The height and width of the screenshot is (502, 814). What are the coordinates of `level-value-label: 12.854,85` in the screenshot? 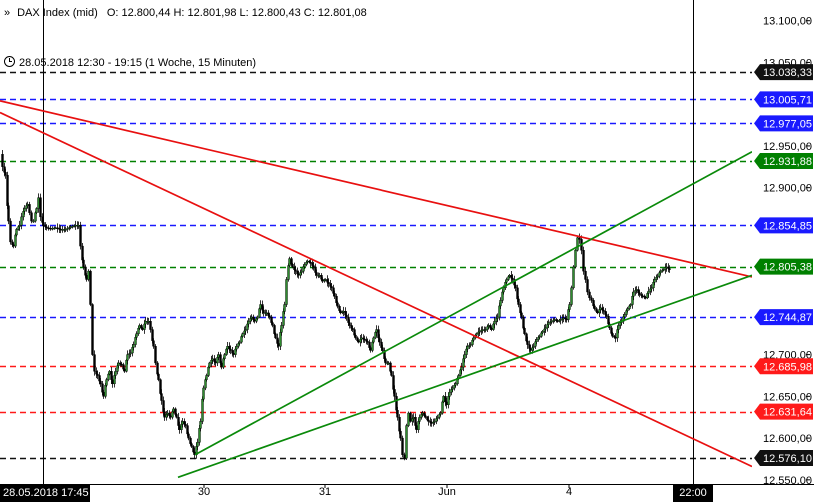 It's located at (787, 226).